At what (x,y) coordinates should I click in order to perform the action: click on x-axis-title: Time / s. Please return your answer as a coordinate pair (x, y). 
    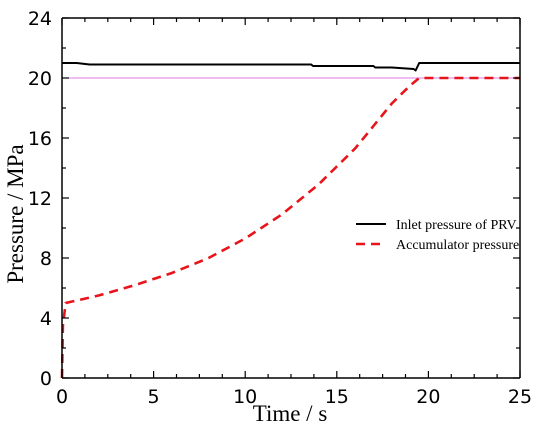
    Looking at the image, I should click on (290, 413).